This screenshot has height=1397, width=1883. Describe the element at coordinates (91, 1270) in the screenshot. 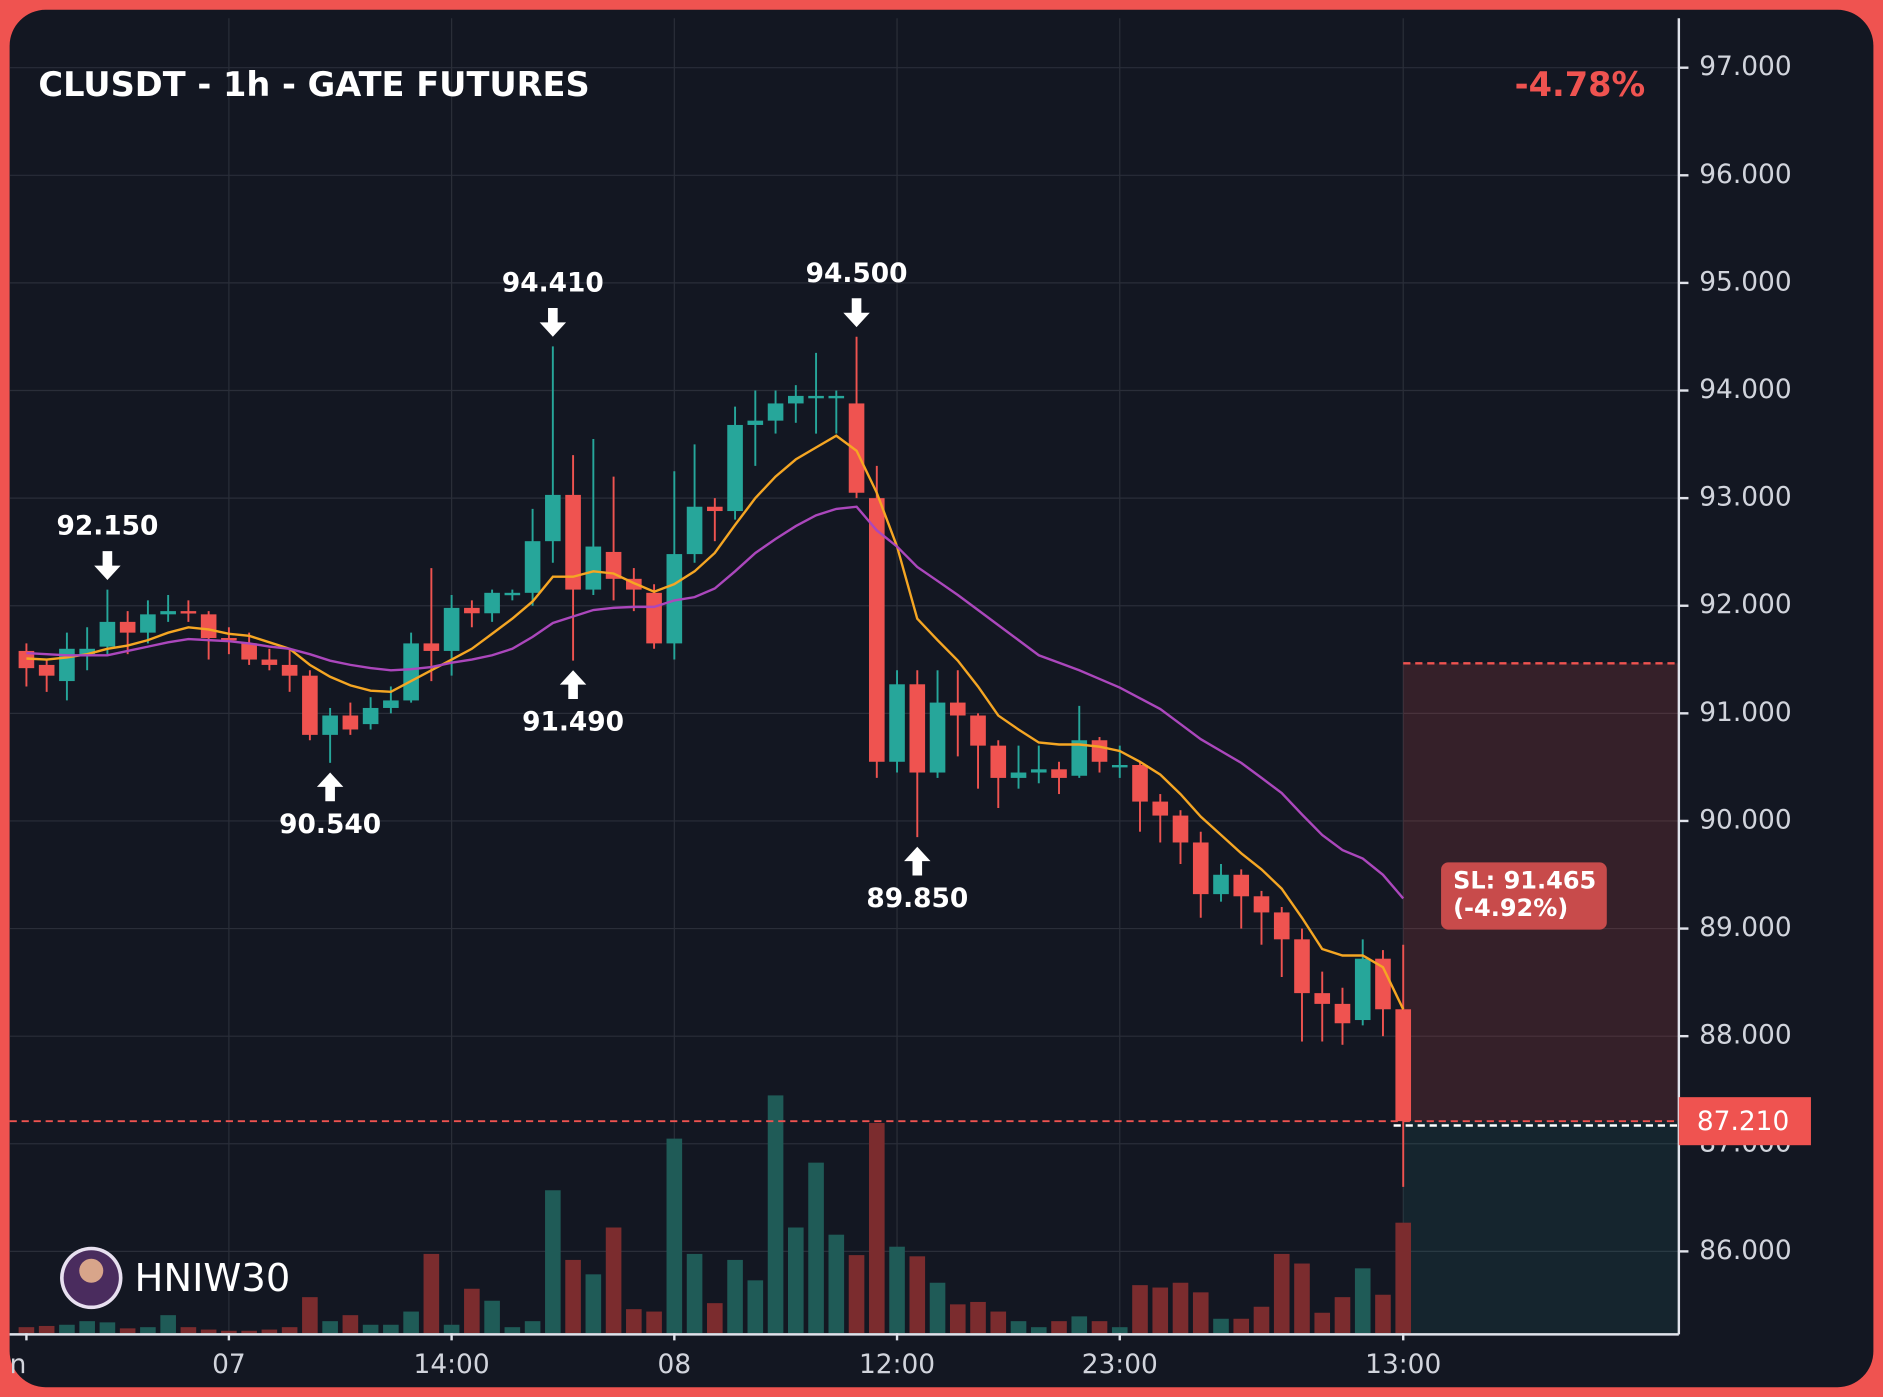

I see `avatar-face` at that location.